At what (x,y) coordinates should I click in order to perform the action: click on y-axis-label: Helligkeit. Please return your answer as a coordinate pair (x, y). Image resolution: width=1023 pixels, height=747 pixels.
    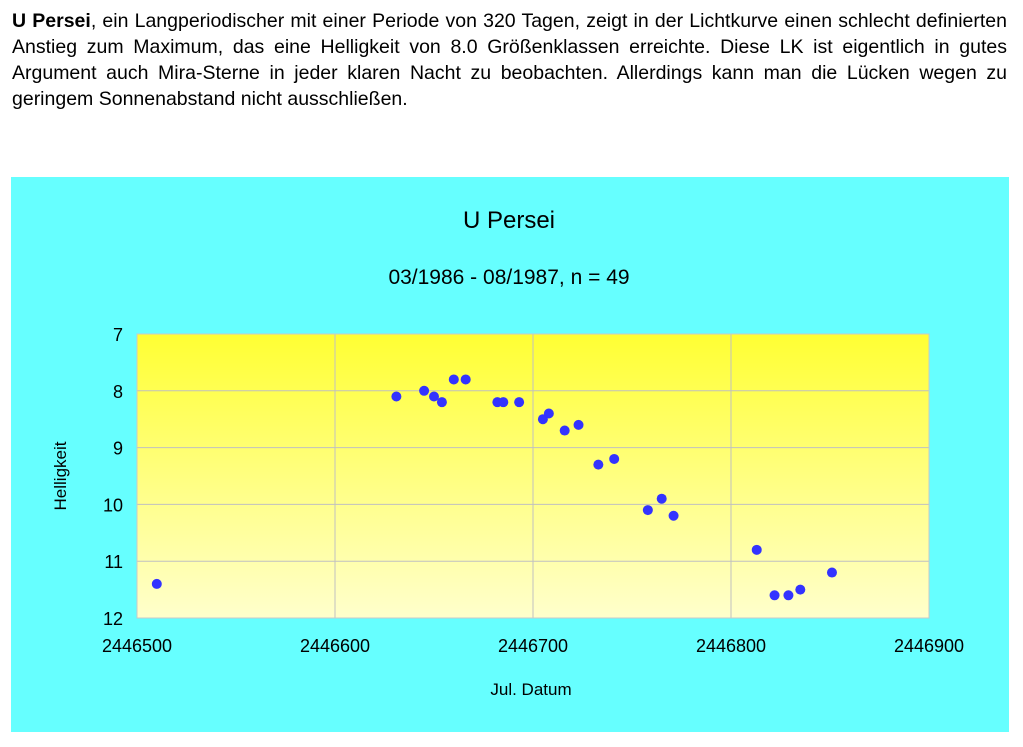
    Looking at the image, I should click on (60, 475).